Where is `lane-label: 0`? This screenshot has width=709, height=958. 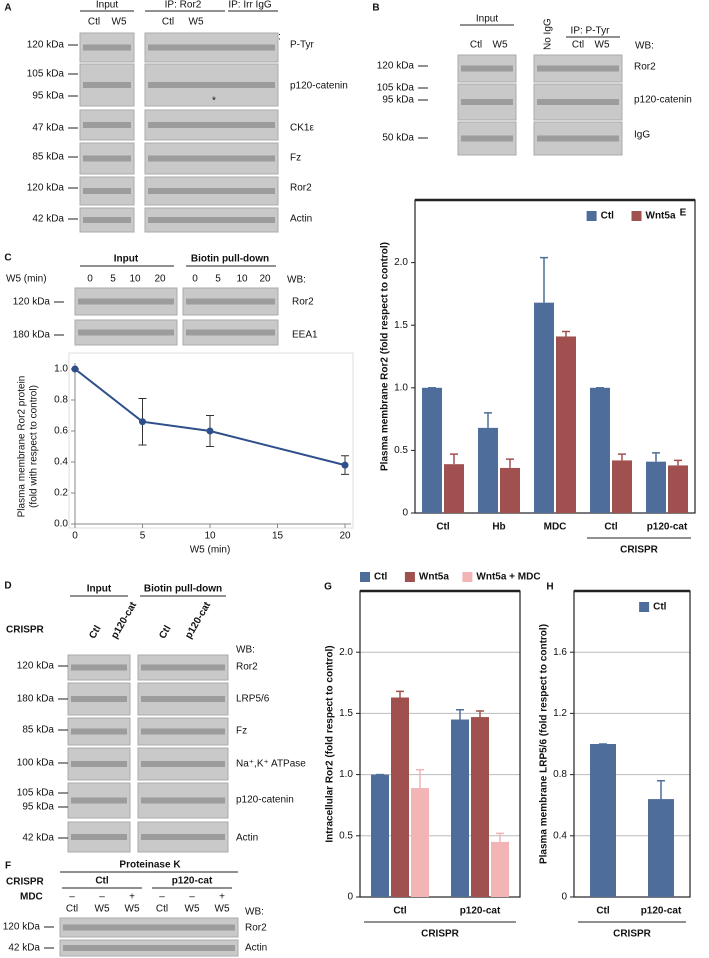
lane-label: 0 is located at coordinates (195, 279).